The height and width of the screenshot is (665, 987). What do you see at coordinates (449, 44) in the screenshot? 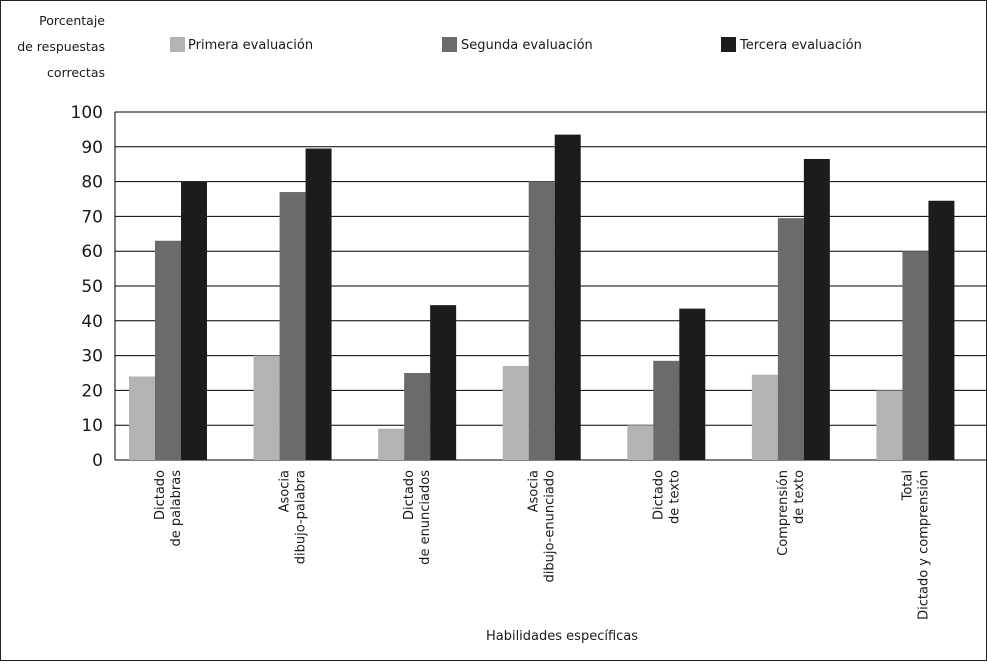
I see `legend-swatch-segunda` at bounding box center [449, 44].